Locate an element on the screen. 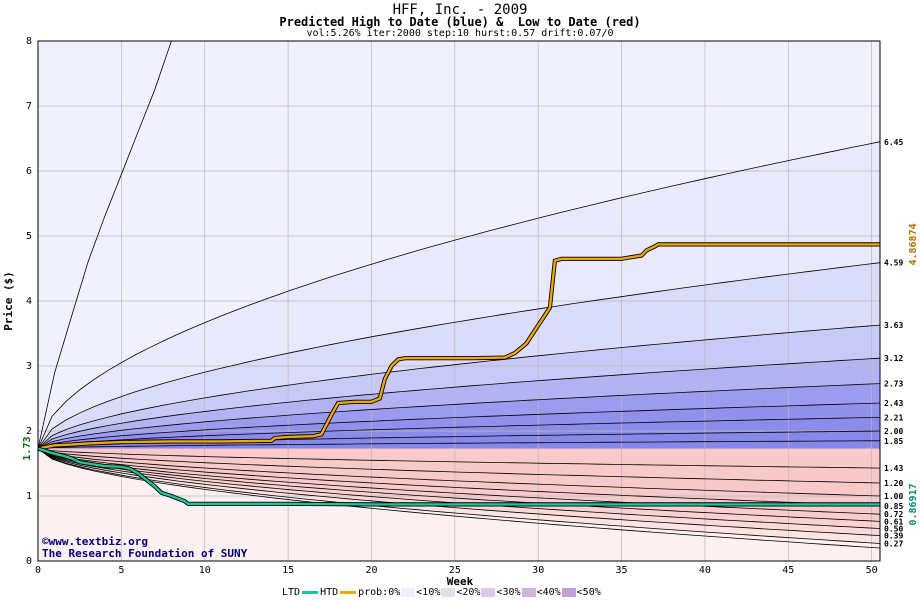 The width and height of the screenshot is (920, 600). curve-end-label: 0.27 is located at coordinates (893, 543).